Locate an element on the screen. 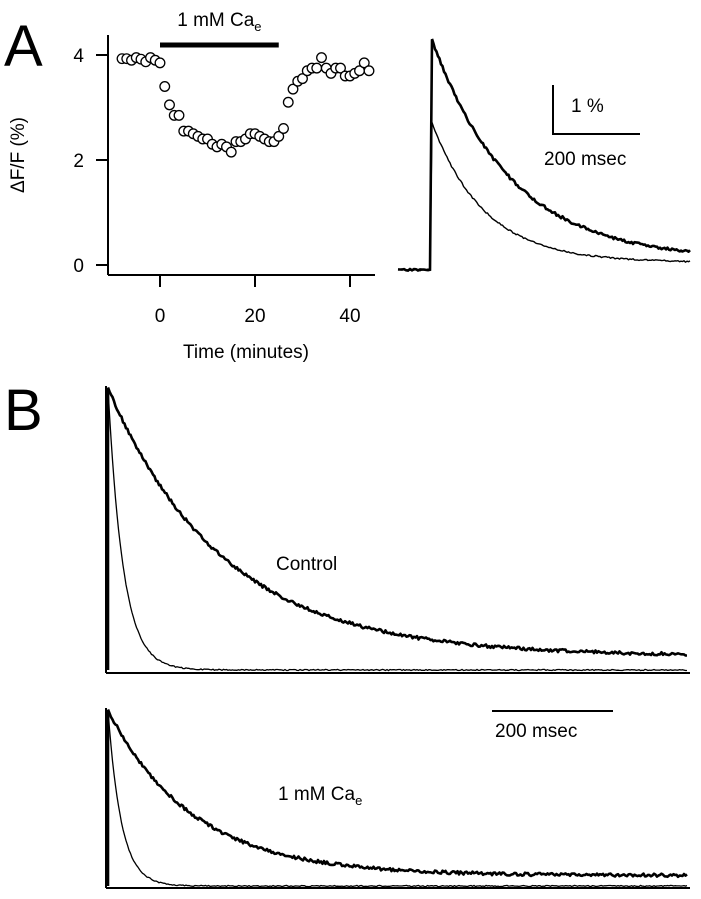 This screenshot has width=701, height=899. inset-trace-control is located at coordinates (560, 145).